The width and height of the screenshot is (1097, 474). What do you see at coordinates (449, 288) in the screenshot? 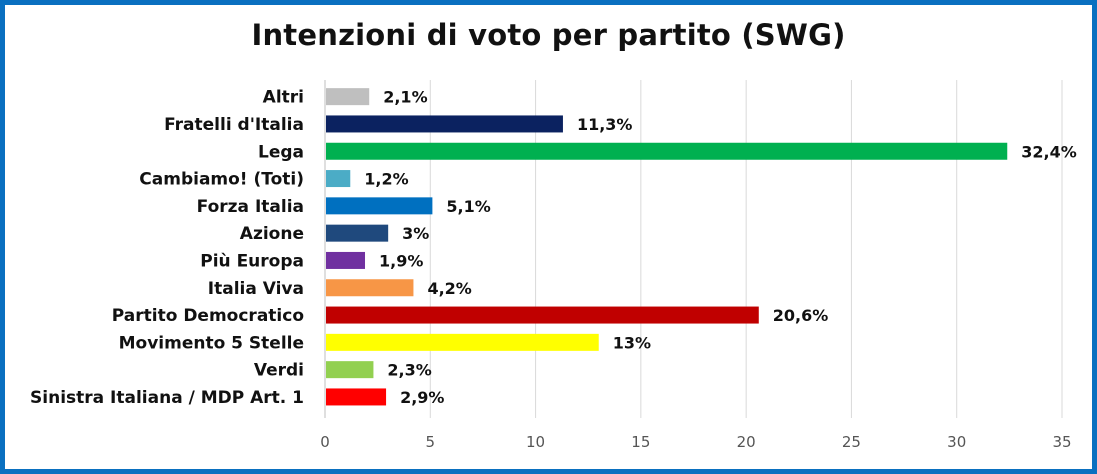
I see `data-label: 4,2%` at bounding box center [449, 288].